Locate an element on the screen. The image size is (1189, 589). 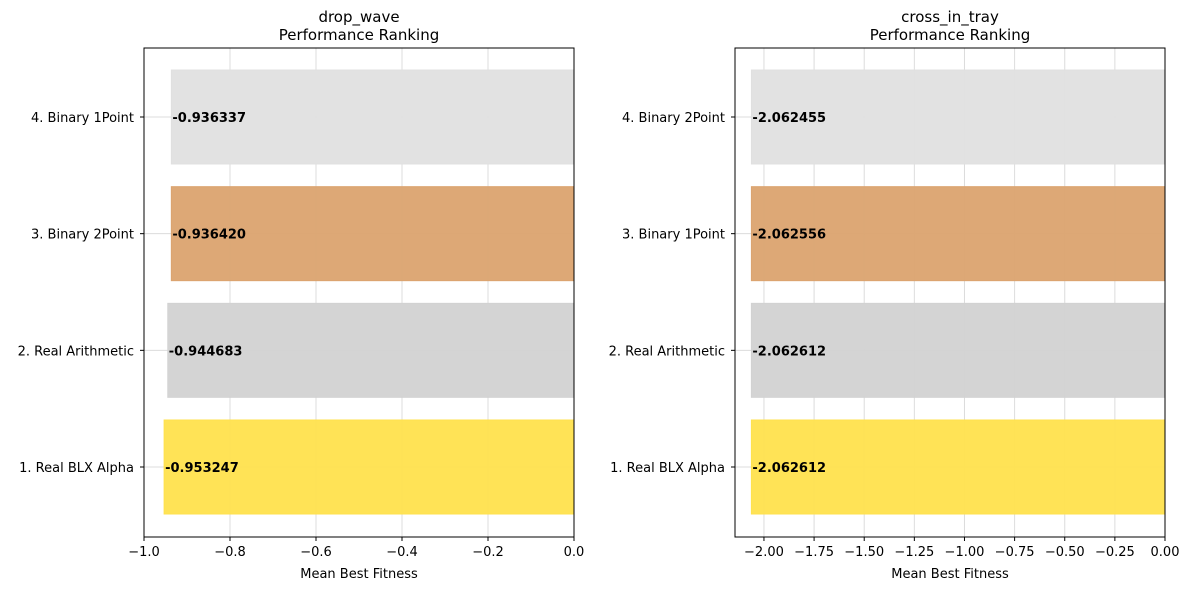
x-tick-label: −0.6 is located at coordinates (316, 552).